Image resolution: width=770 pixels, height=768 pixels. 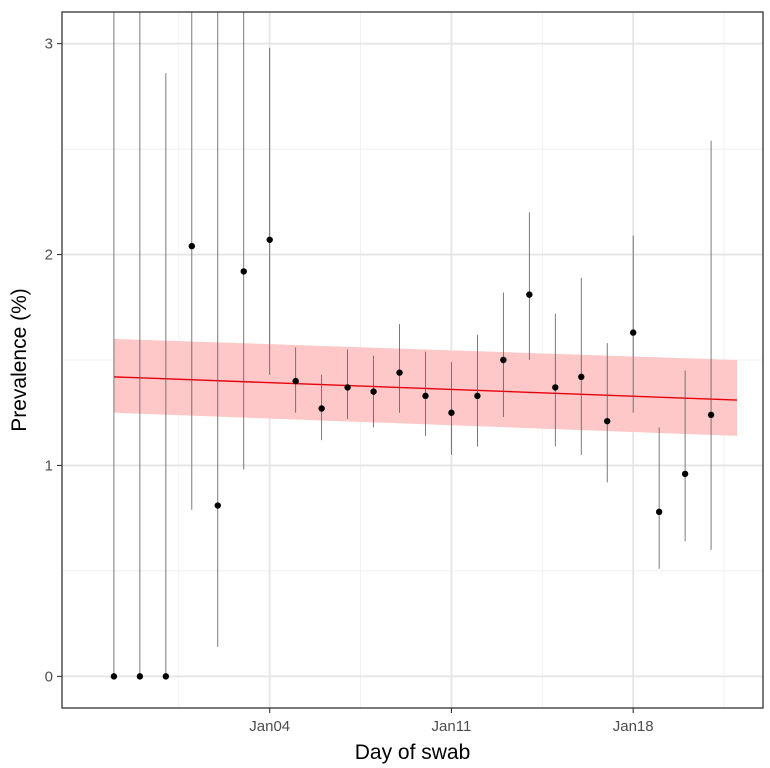 I want to click on y-tick-label: 1, so click(x=49, y=465).